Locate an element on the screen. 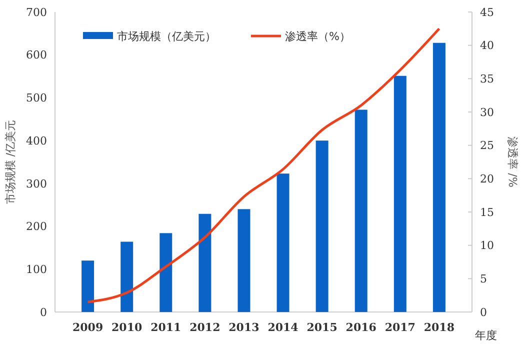 Image resolution: width=521 pixels, height=344 pixels. y2-tick-label: 20 is located at coordinates (487, 179).